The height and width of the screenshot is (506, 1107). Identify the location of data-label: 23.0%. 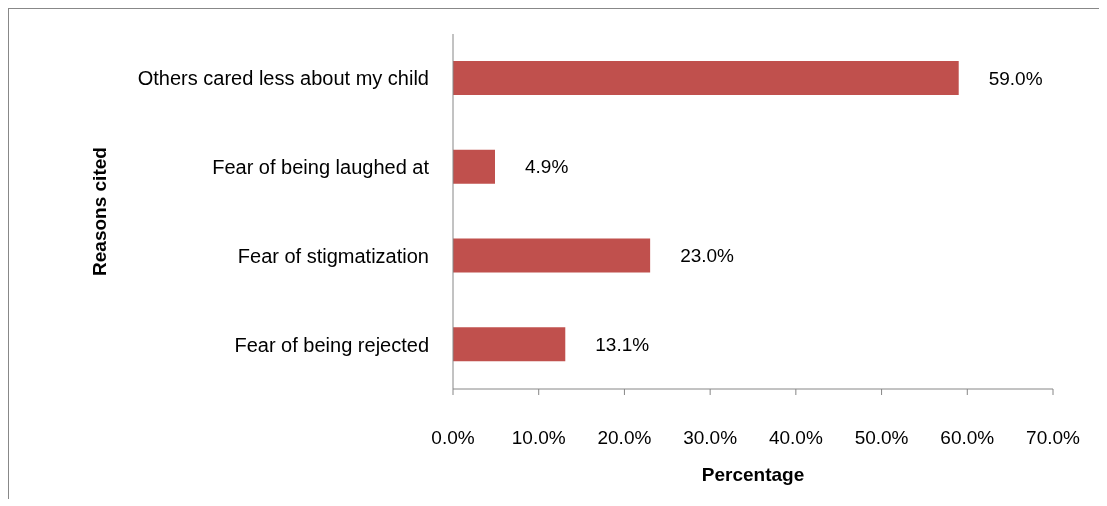
(707, 256).